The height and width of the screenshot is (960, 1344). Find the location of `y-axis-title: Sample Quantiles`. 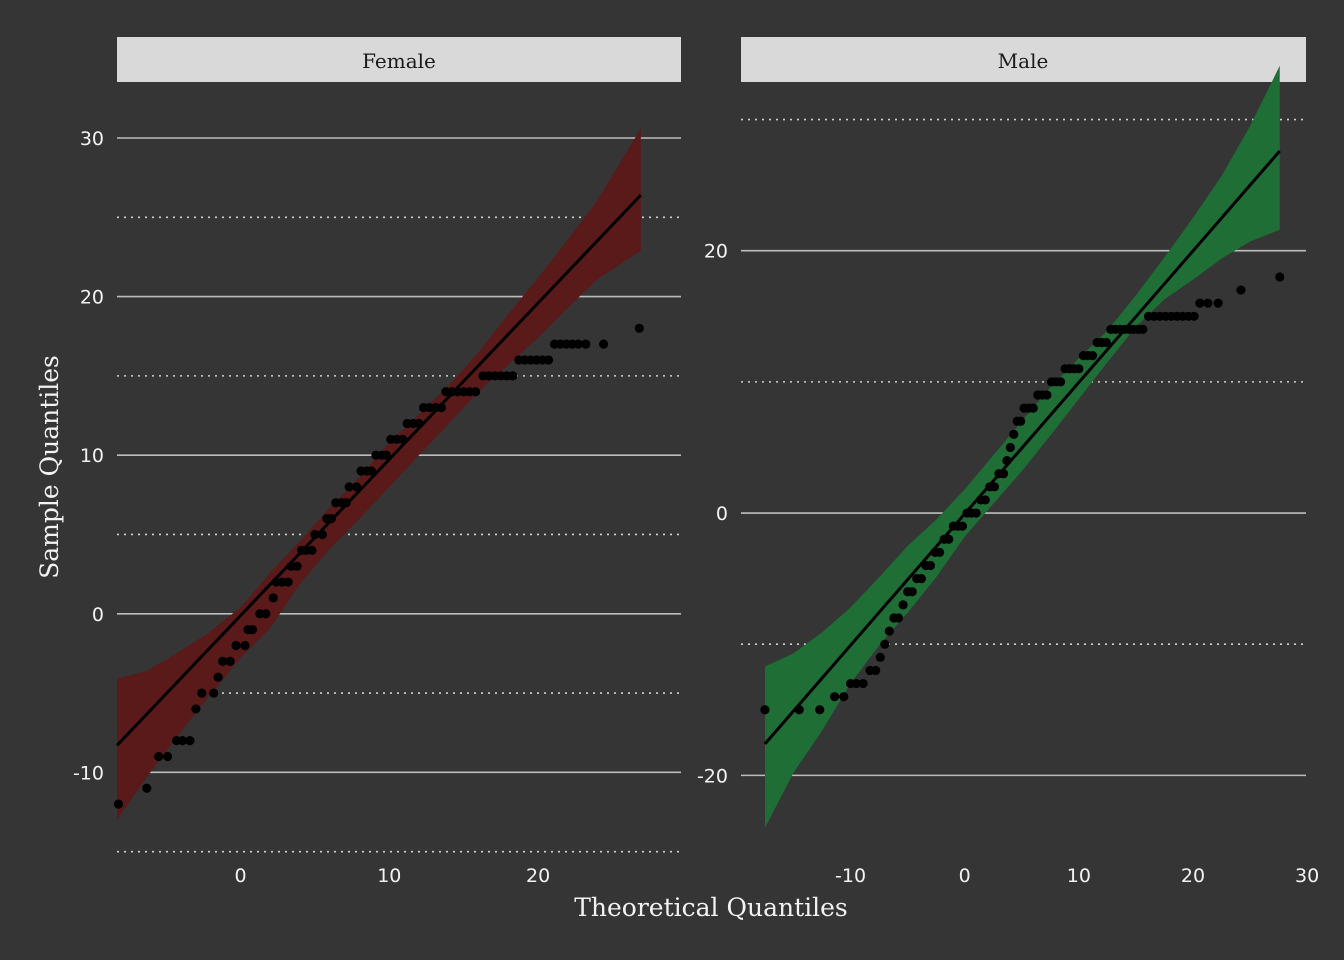

y-axis-title: Sample Quantiles is located at coordinates (49, 467).